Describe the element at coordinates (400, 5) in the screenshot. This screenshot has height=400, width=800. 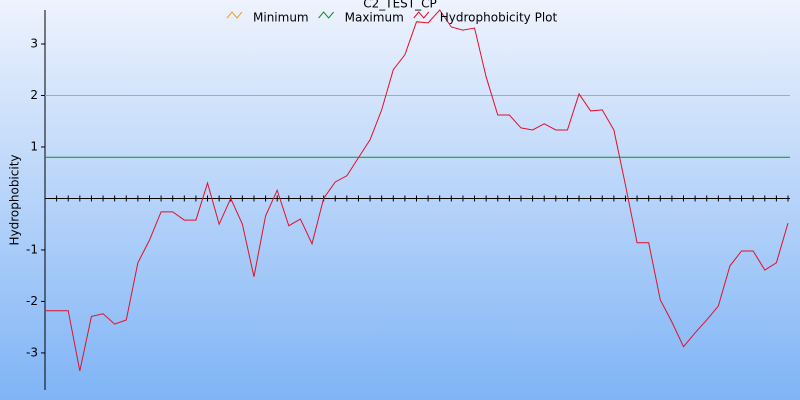
I see `chart-title: C2_TEST_CP` at that location.